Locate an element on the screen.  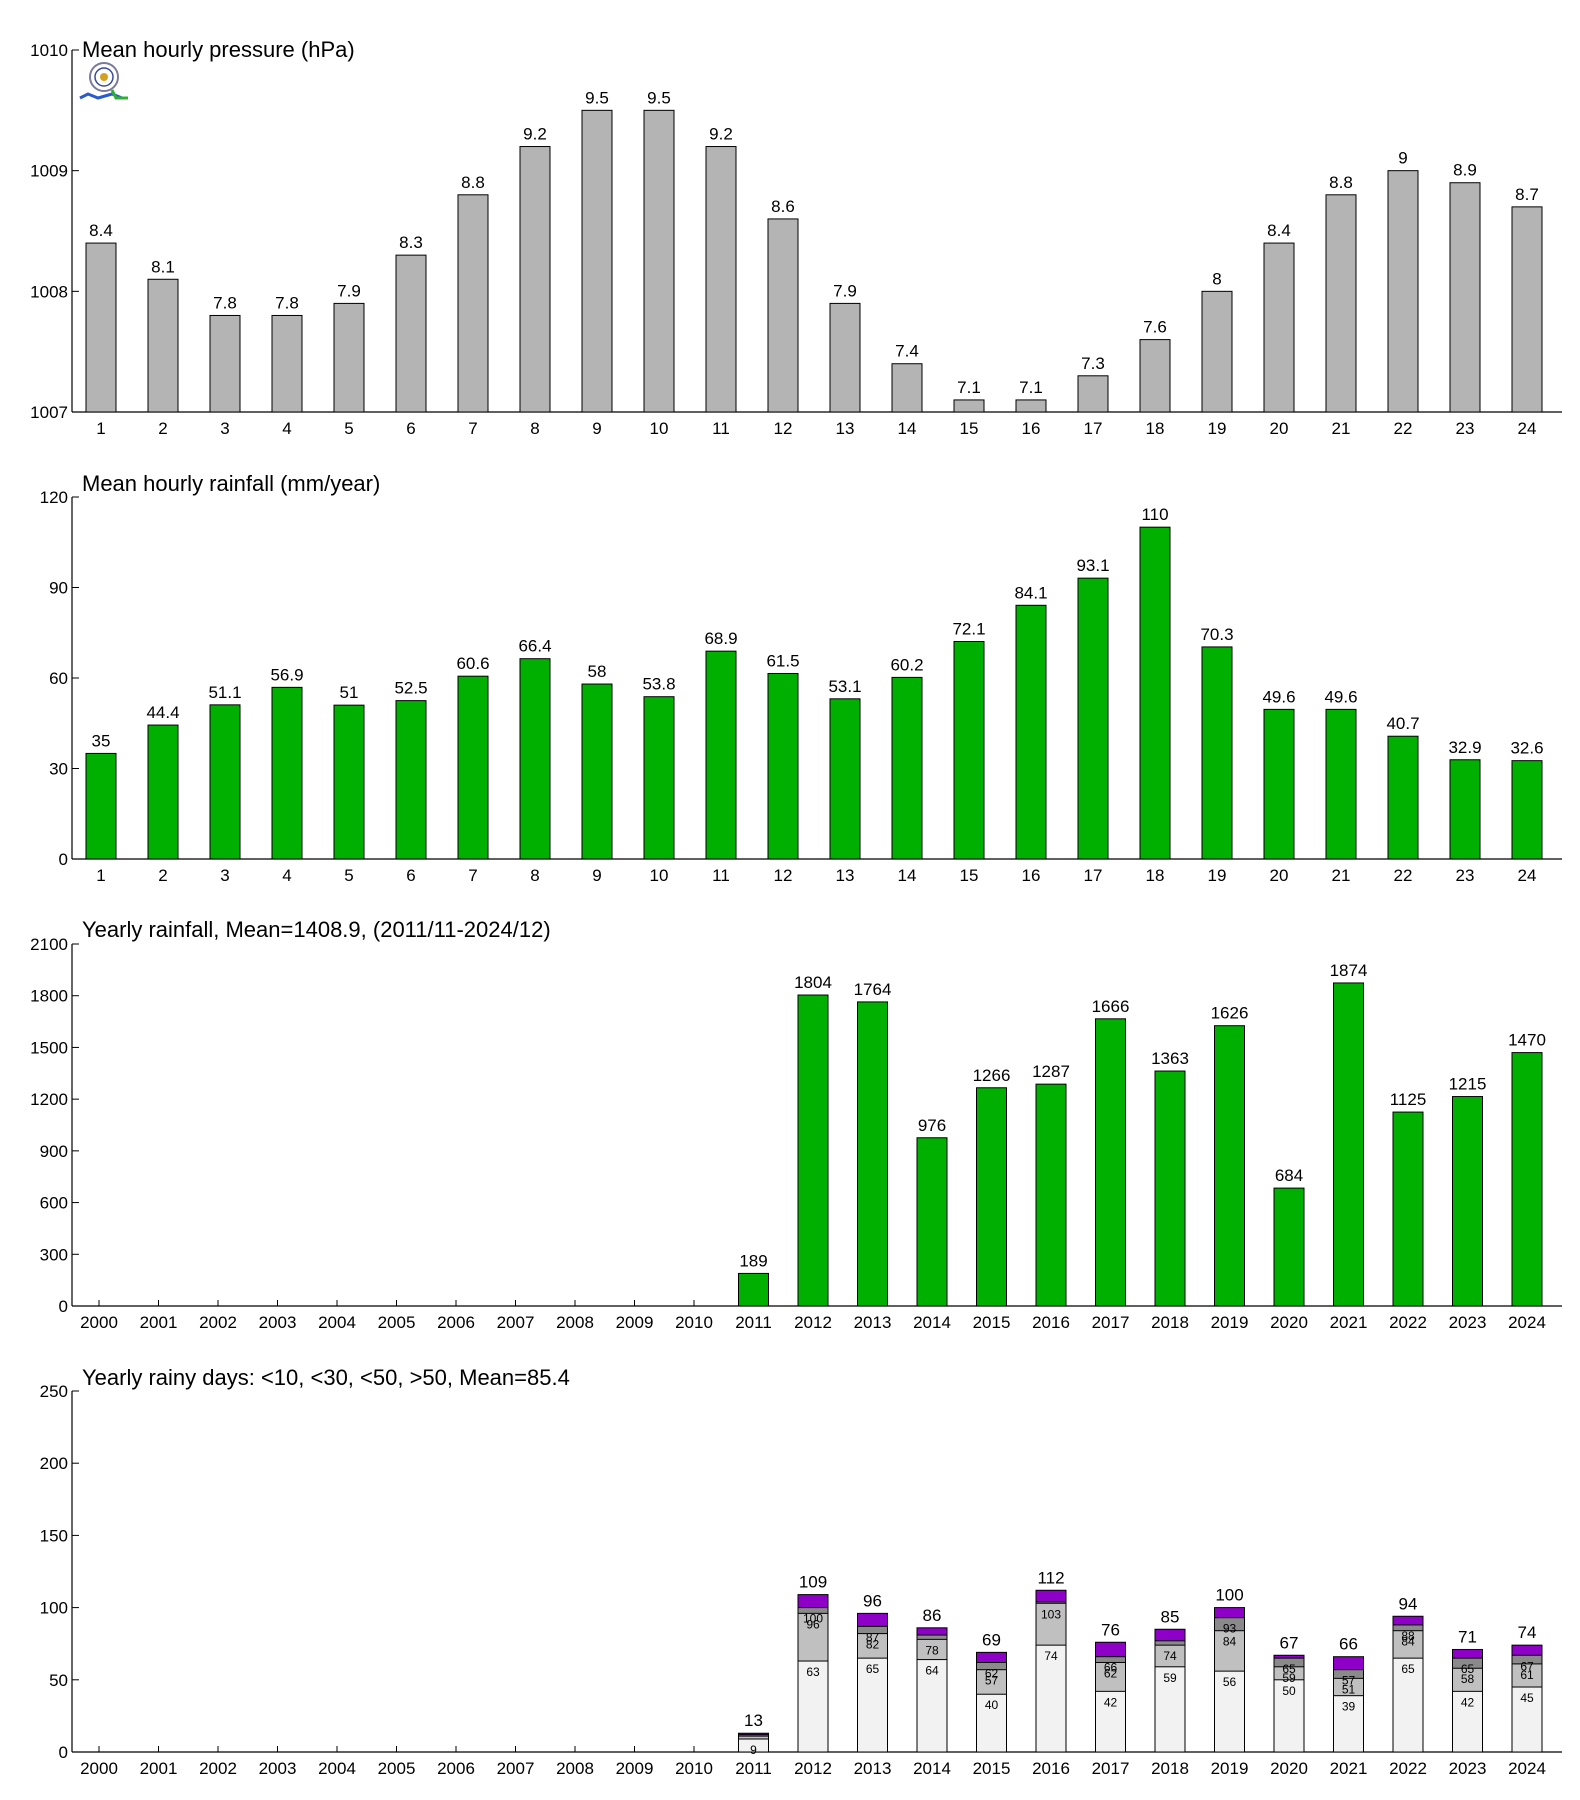
y-tick-label: 1800 is located at coordinates (49, 996).